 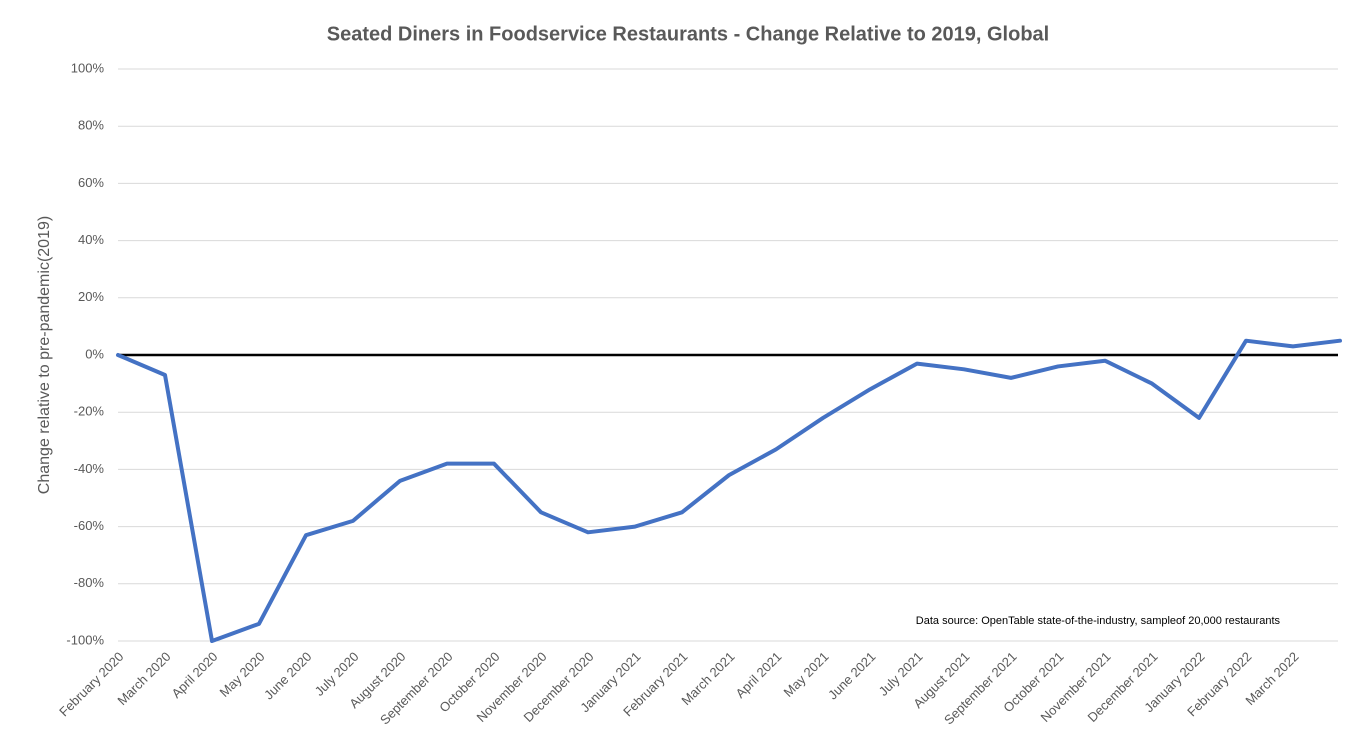 What do you see at coordinates (85, 639) in the screenshot?
I see `y-tick-label: -100%` at bounding box center [85, 639].